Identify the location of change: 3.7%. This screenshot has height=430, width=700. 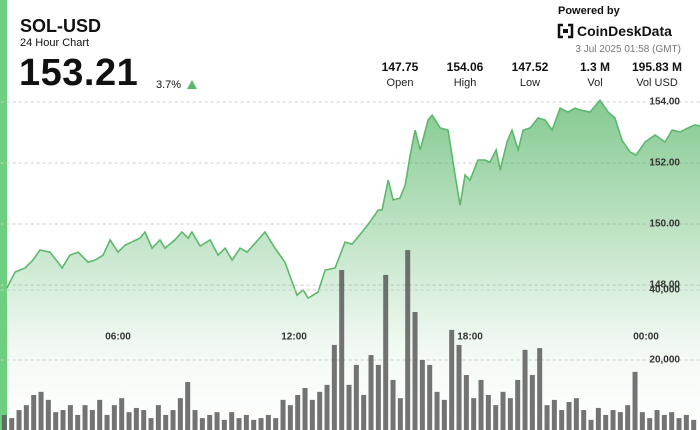
(169, 85).